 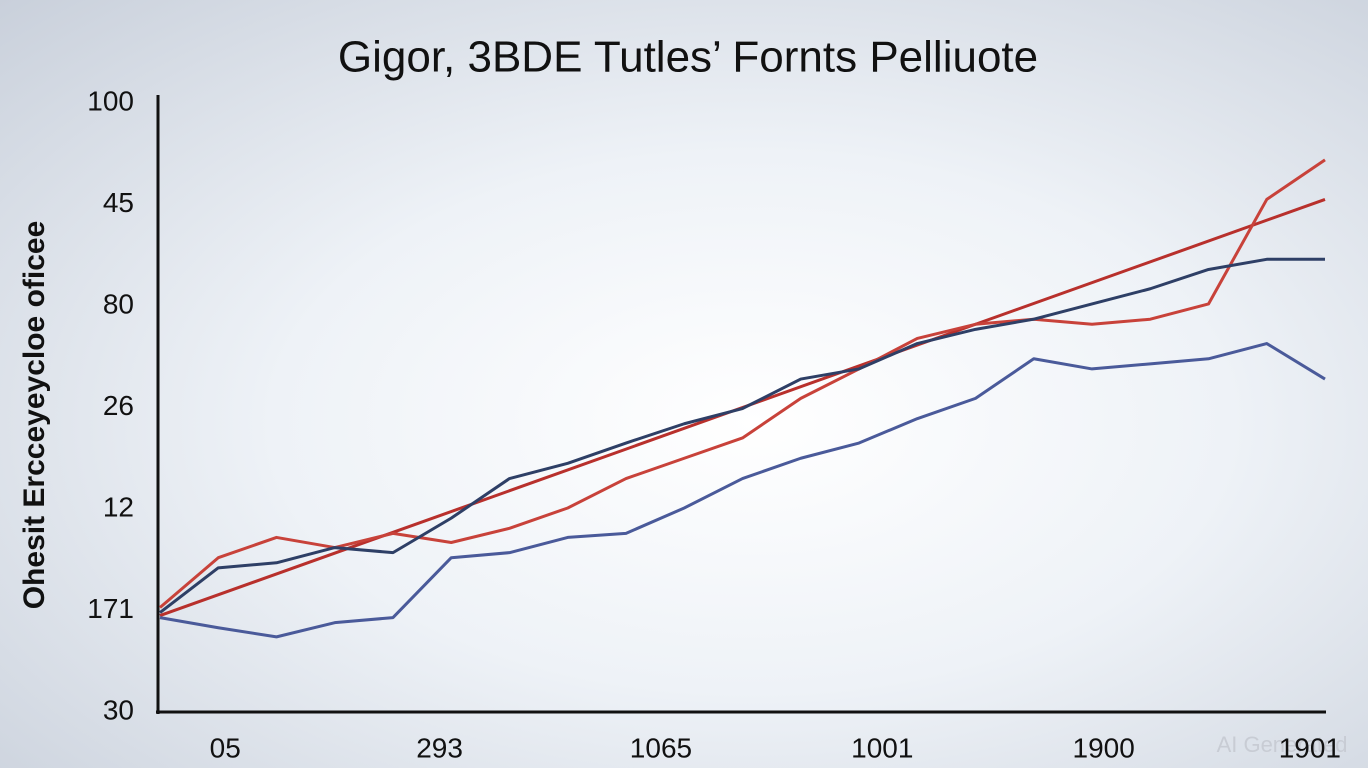 What do you see at coordinates (882, 747) in the screenshot?
I see `x-tick-label: 1001` at bounding box center [882, 747].